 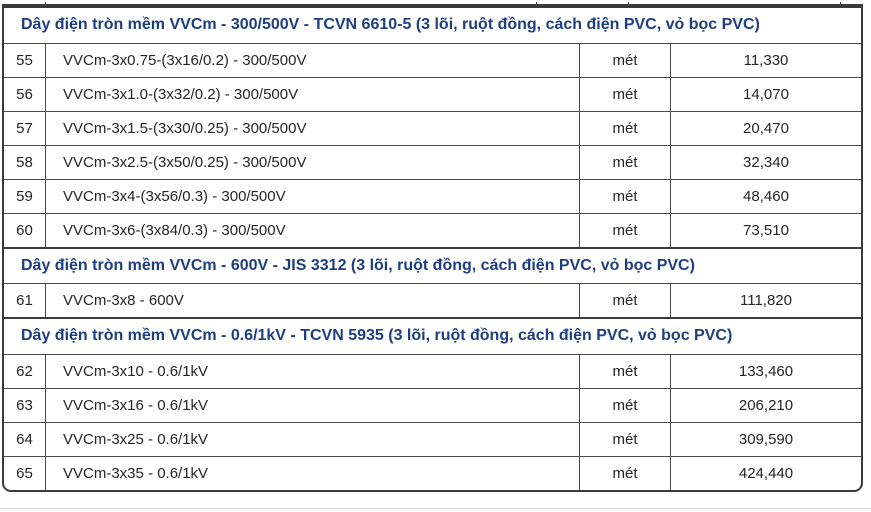 What do you see at coordinates (24, 128) in the screenshot?
I see `row-number: 57` at bounding box center [24, 128].